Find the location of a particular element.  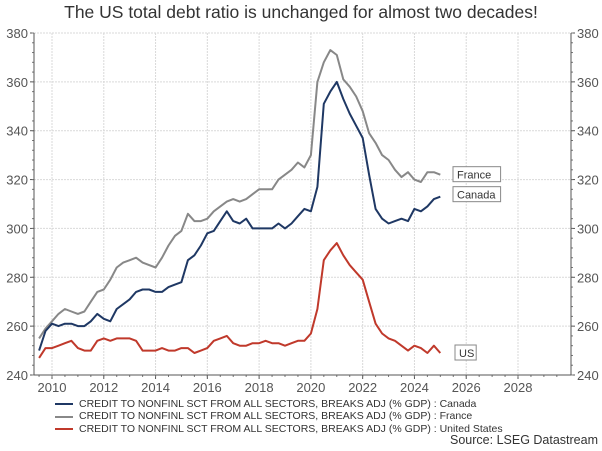

end-label-canada-text: Canada is located at coordinates (476, 196).